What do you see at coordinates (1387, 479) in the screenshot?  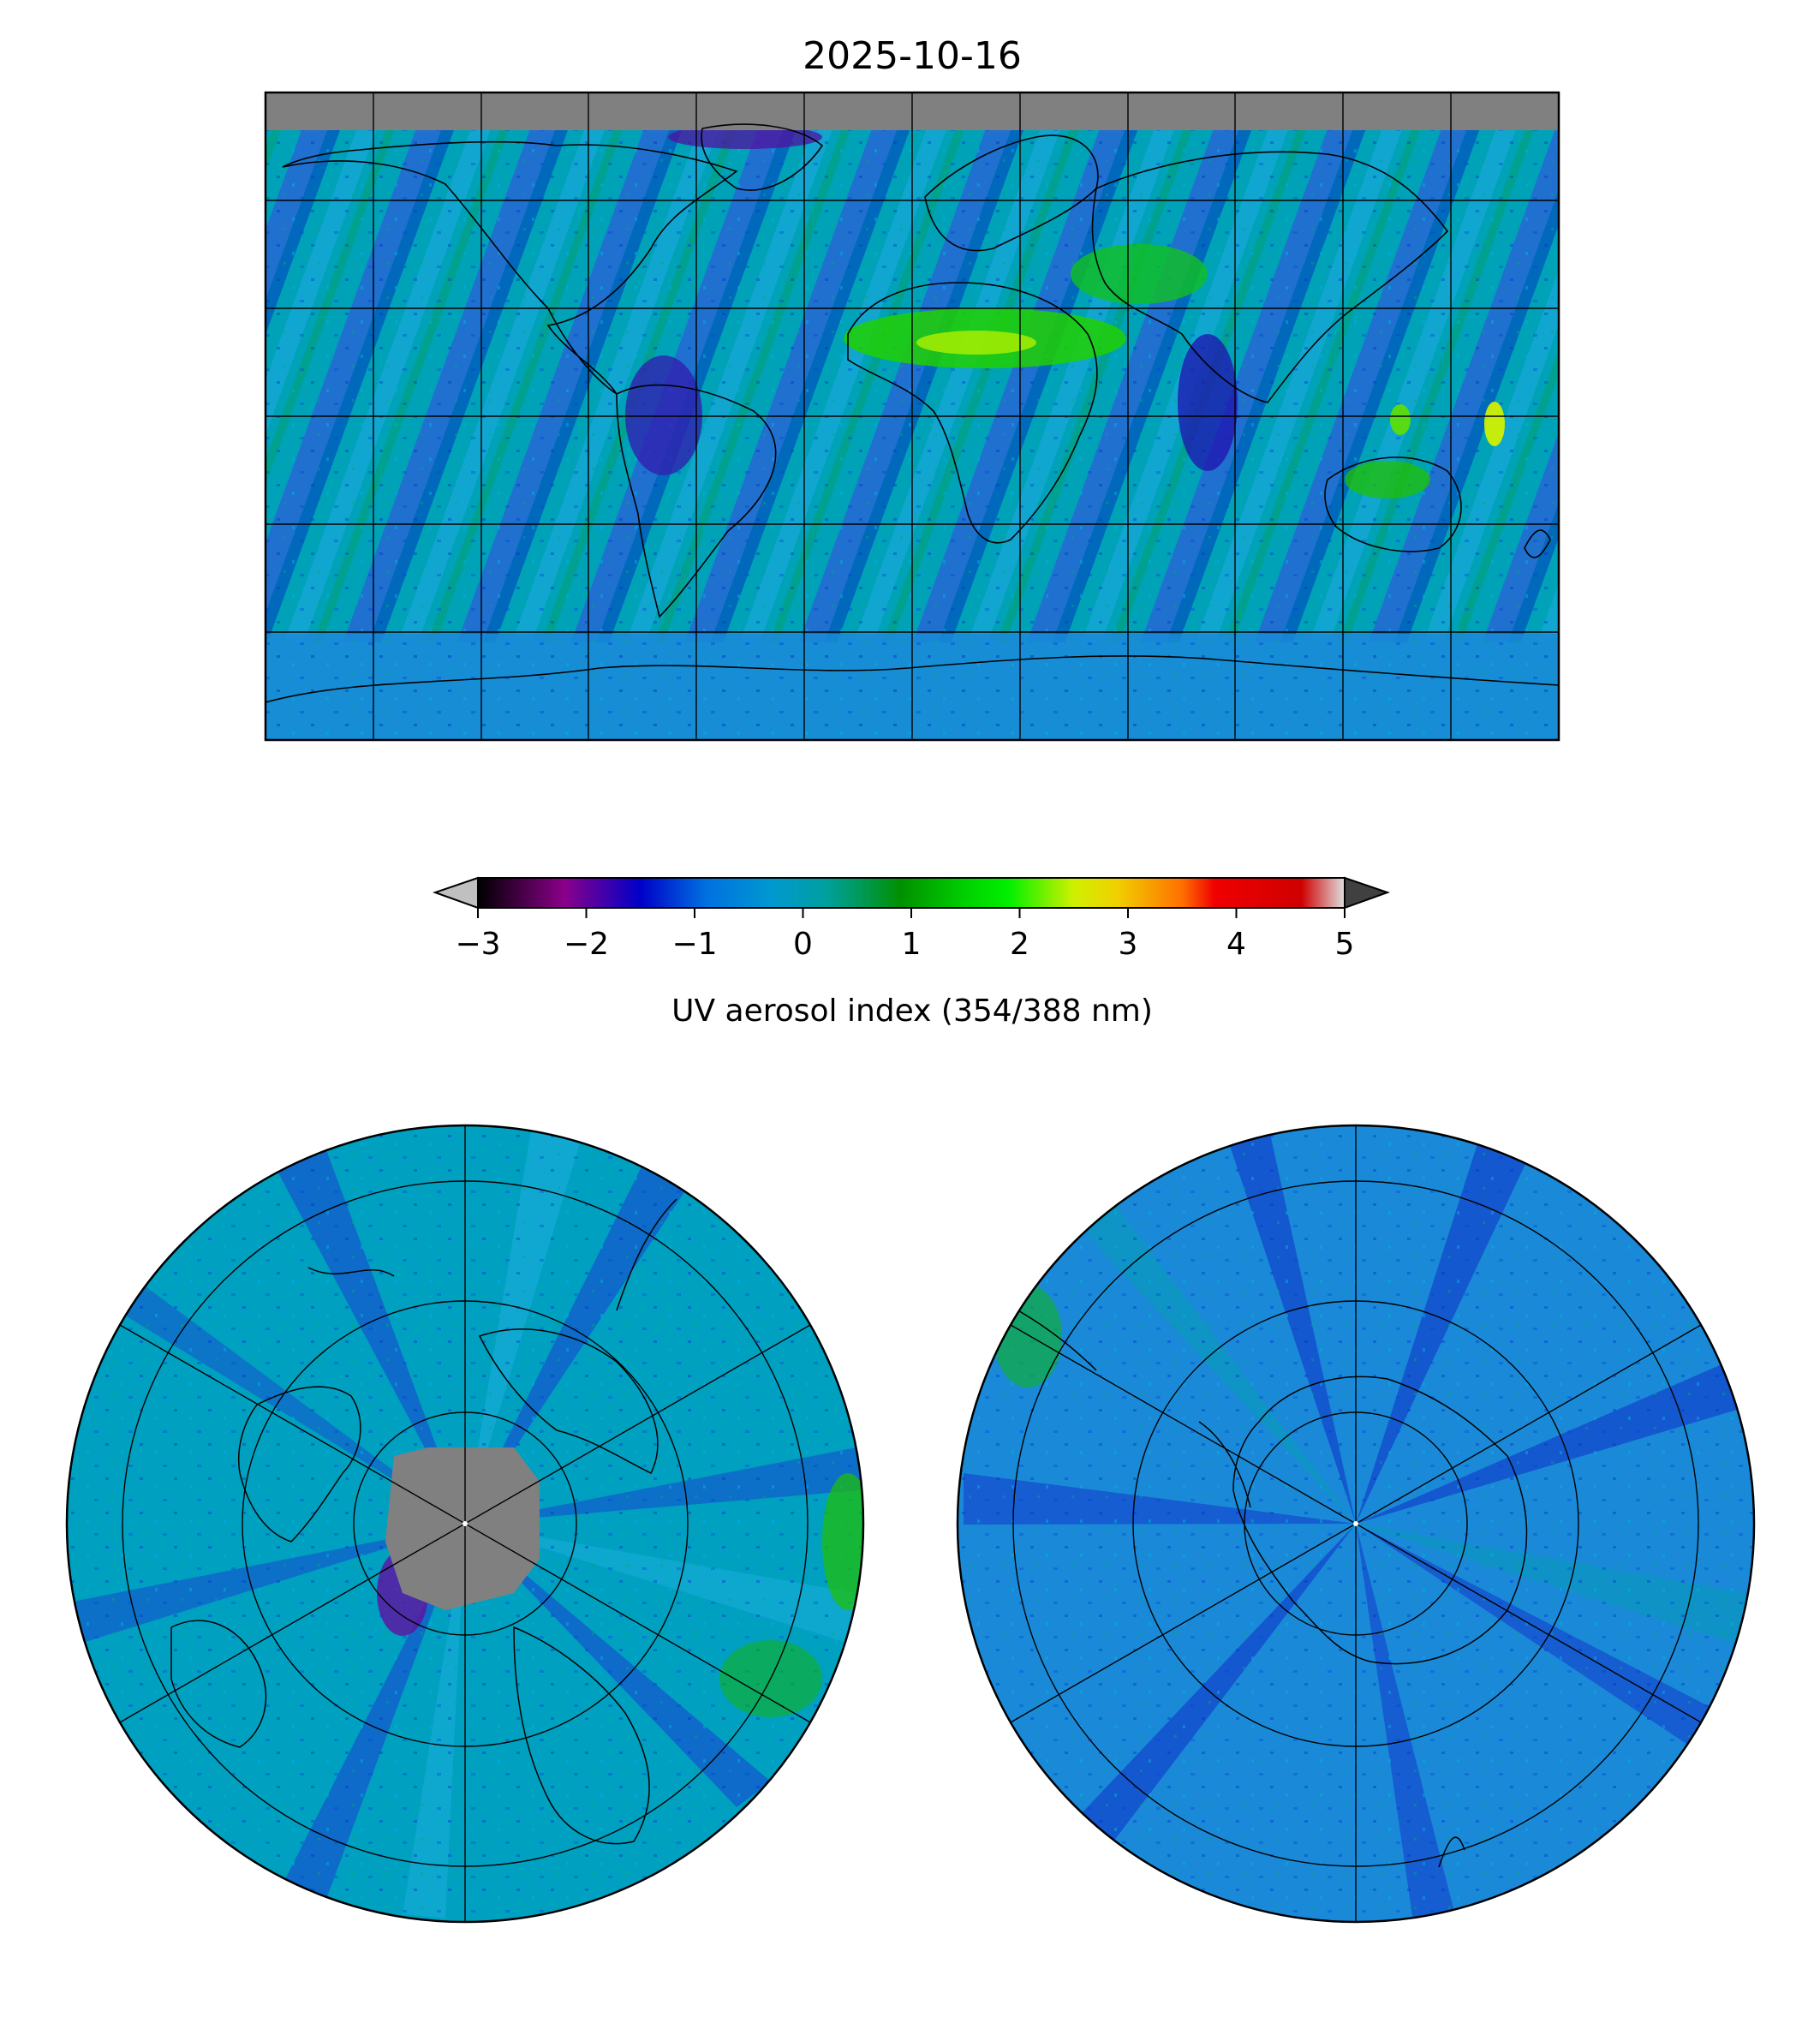 I see `australia-dust` at bounding box center [1387, 479].